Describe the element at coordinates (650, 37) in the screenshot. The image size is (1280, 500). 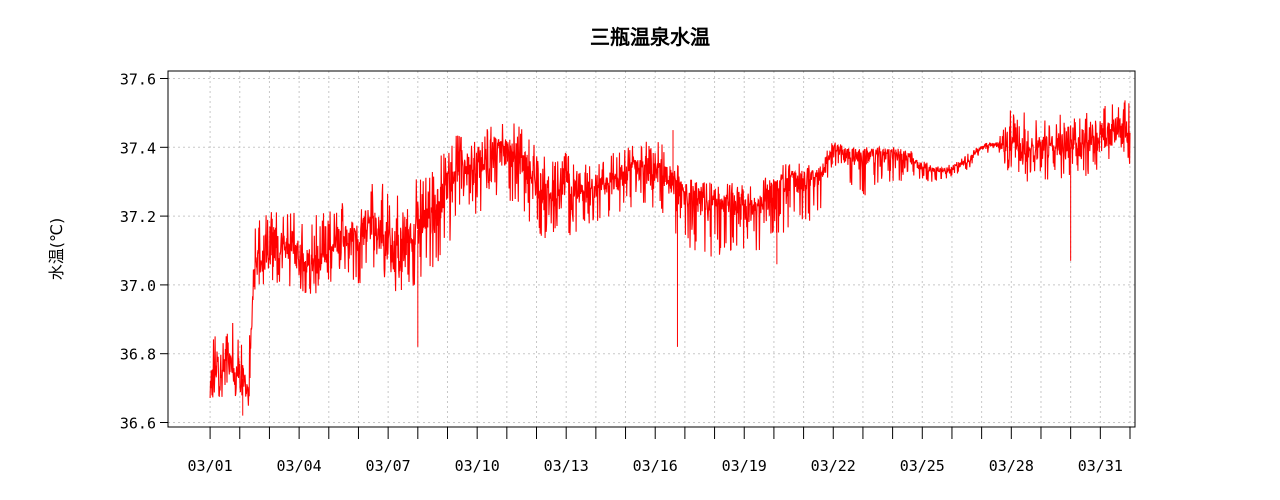
I see `chart-title: 三瓶温泉水温` at that location.